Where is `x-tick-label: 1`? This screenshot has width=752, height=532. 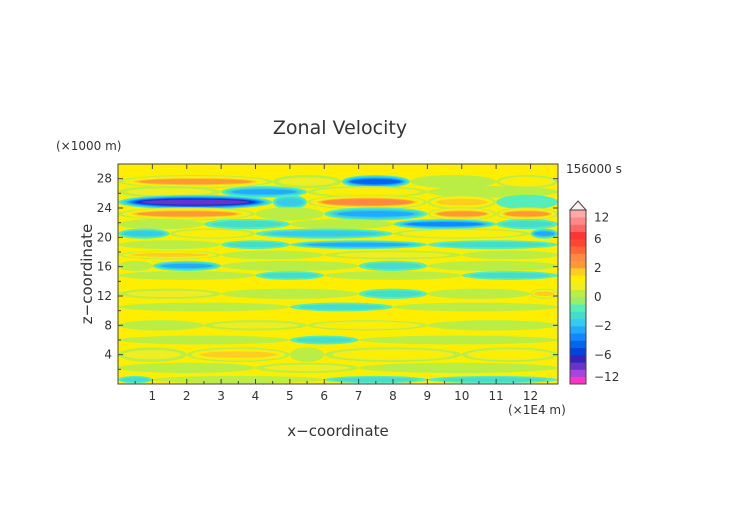
x-tick-label: 1 is located at coordinates (153, 396).